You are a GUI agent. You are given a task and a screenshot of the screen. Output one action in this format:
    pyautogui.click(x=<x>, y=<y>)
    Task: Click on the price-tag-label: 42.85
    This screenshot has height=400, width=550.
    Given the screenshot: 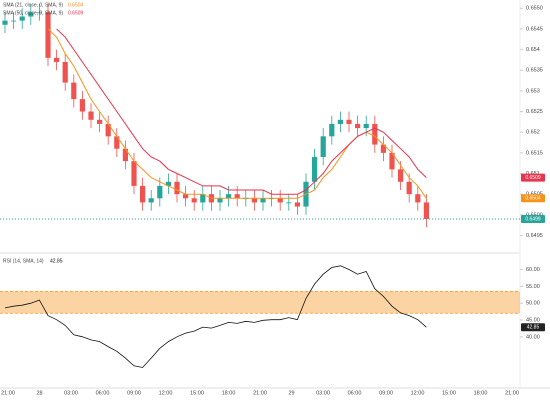 What is the action you would take?
    pyautogui.click(x=533, y=328)
    